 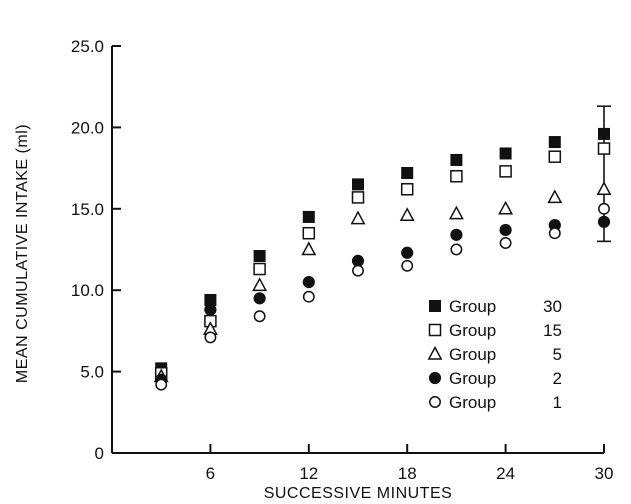 I want to click on legend-group-number: 5, so click(x=557, y=354).